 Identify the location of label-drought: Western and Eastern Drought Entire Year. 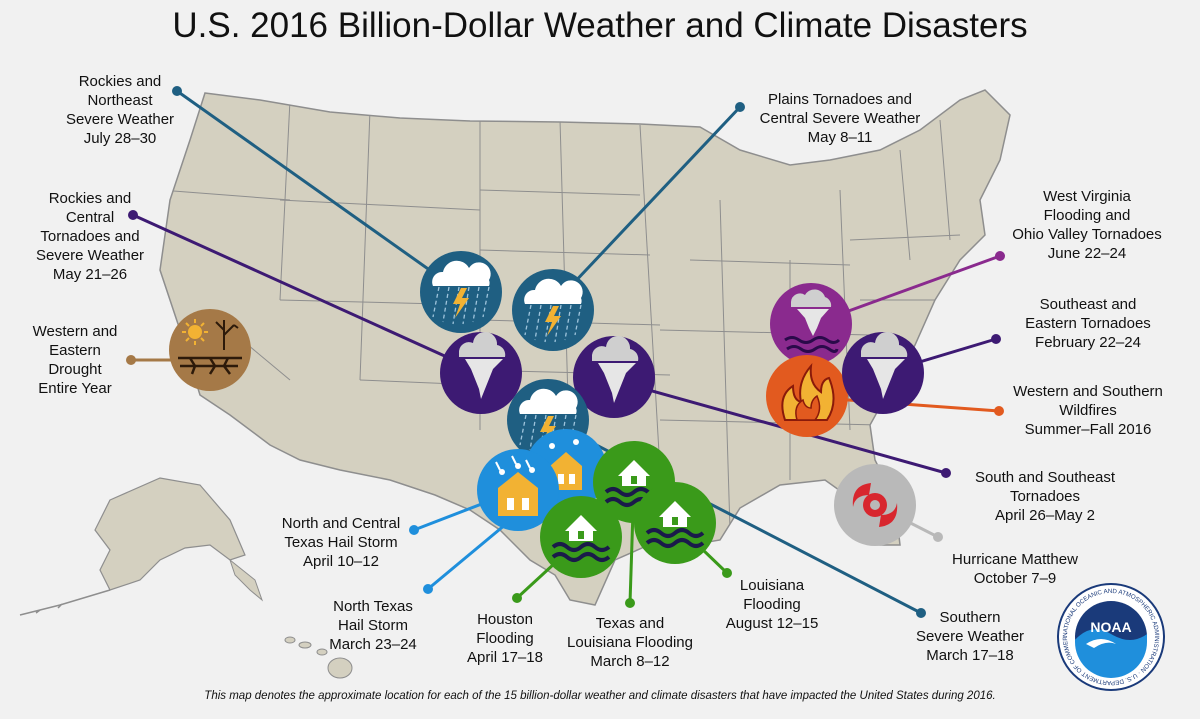
(75, 360).